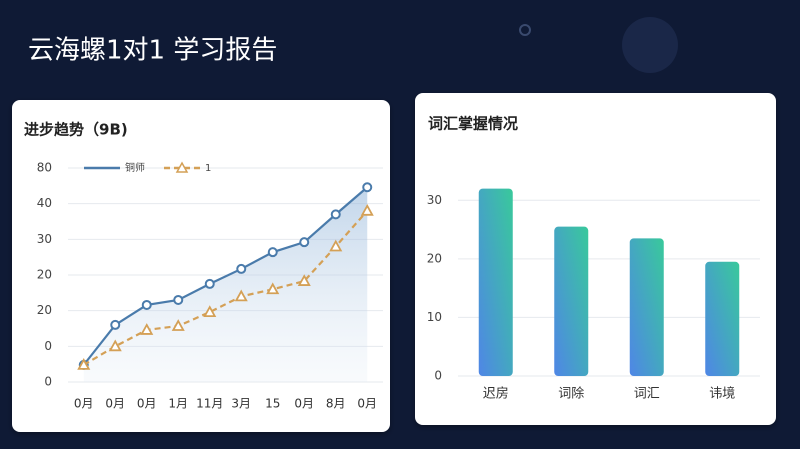 This screenshot has width=800, height=449. I want to click on x-tick-label: 8月, so click(336, 404).